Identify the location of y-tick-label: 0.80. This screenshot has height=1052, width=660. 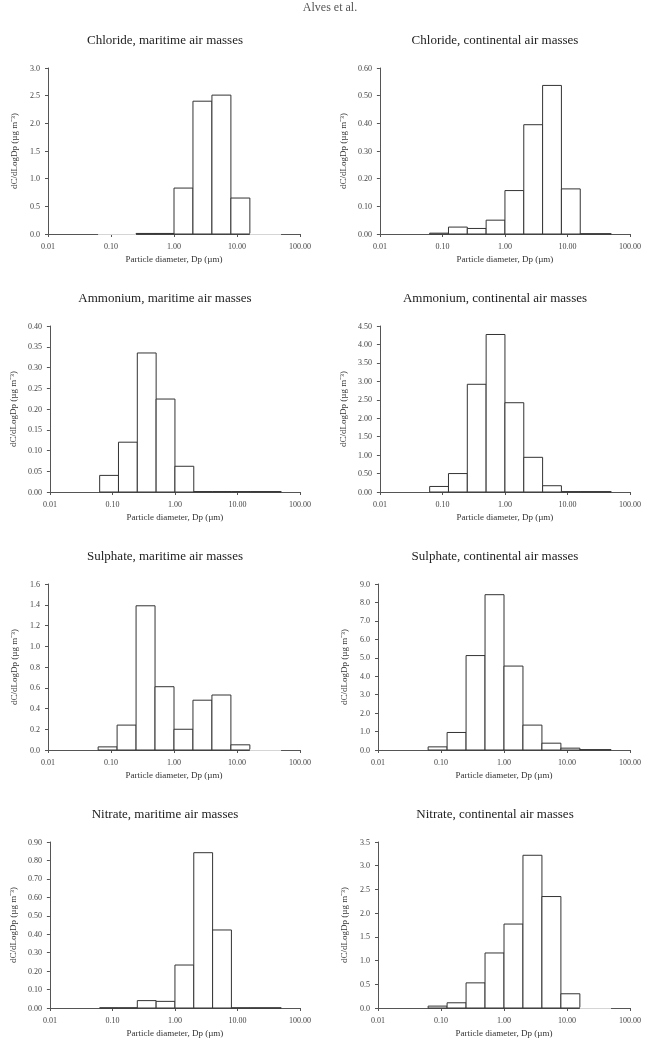
(34, 860).